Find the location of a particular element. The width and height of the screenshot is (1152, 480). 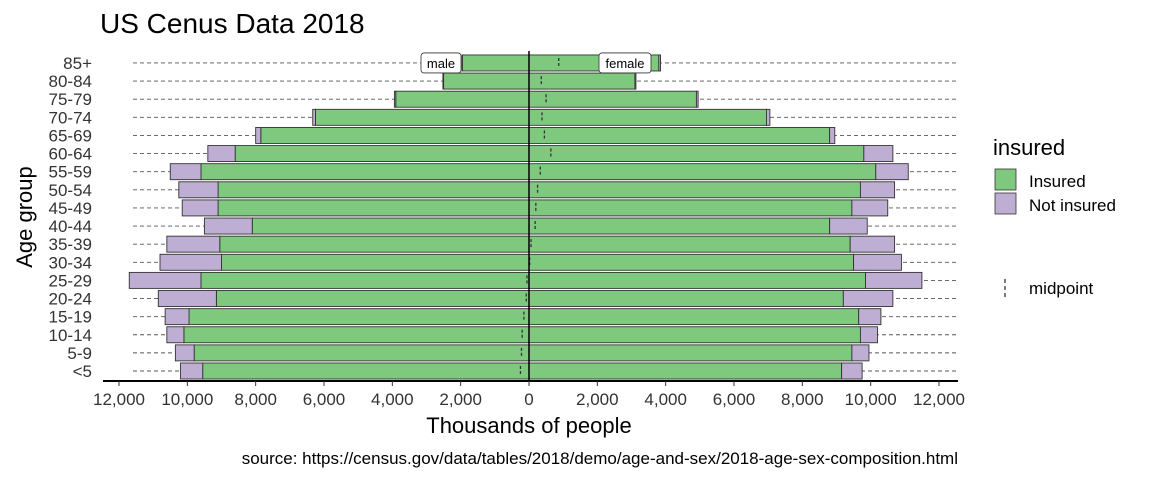

y-tick-label: 85+ is located at coordinates (77, 63).